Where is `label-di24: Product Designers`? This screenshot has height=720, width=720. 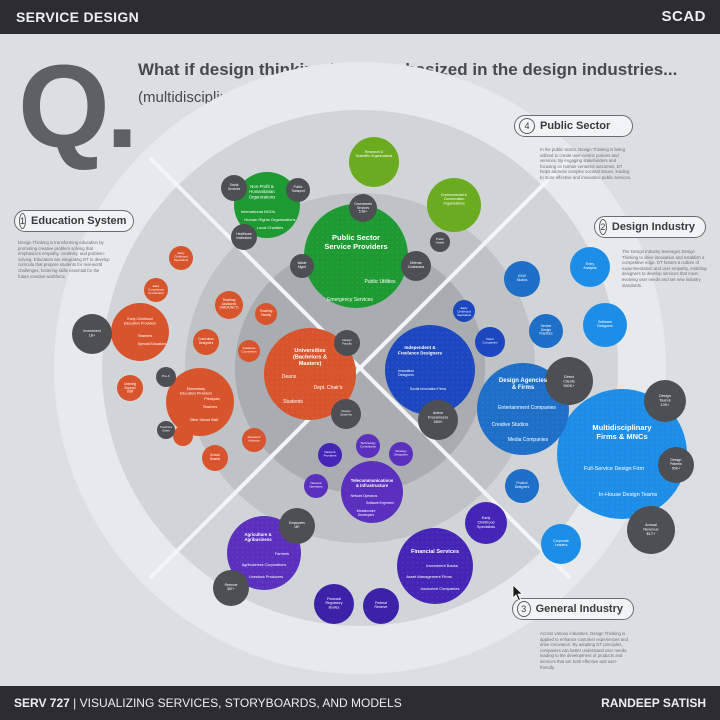 label-di24: Product Designers is located at coordinates (522, 485).